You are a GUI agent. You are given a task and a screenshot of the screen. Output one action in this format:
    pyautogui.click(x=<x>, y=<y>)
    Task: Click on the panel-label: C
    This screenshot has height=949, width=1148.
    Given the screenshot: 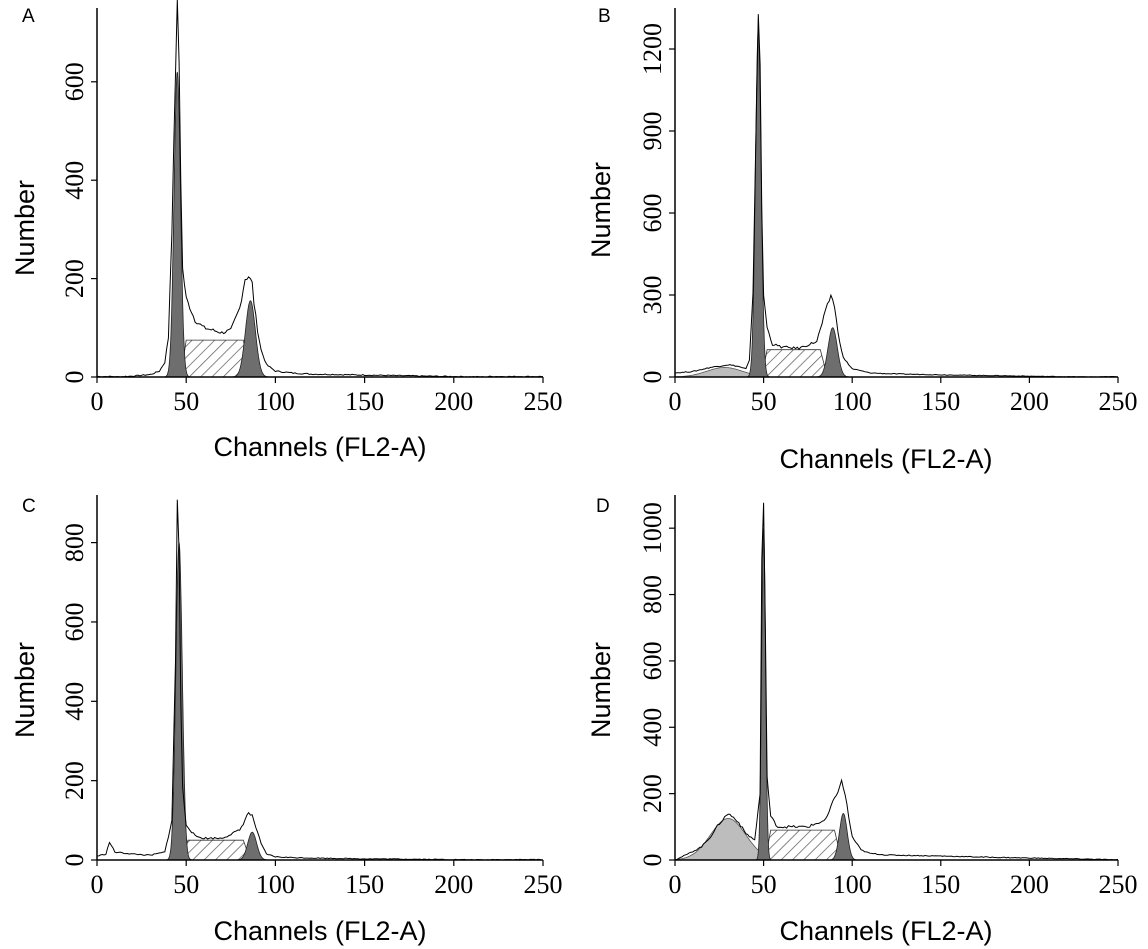 What is the action you would take?
    pyautogui.click(x=29, y=506)
    